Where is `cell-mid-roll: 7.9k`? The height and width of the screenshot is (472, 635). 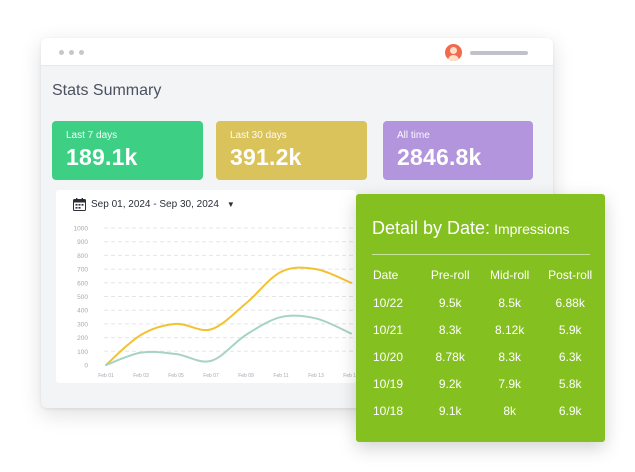
cell-mid-roll: 7.9k is located at coordinates (509, 383).